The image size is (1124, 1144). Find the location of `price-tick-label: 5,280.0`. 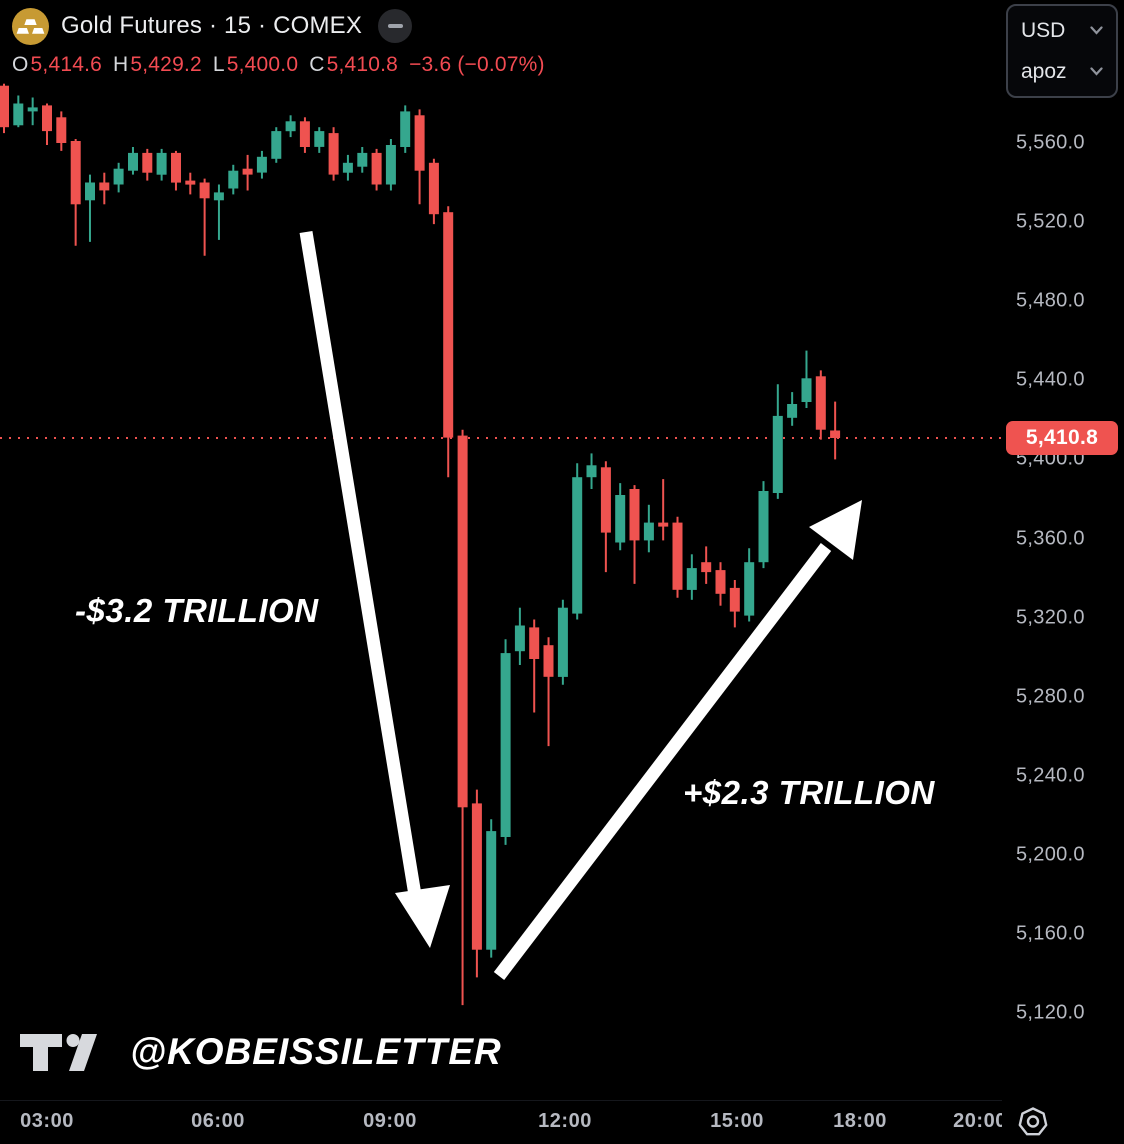

price-tick-label: 5,280.0 is located at coordinates (1050, 696).